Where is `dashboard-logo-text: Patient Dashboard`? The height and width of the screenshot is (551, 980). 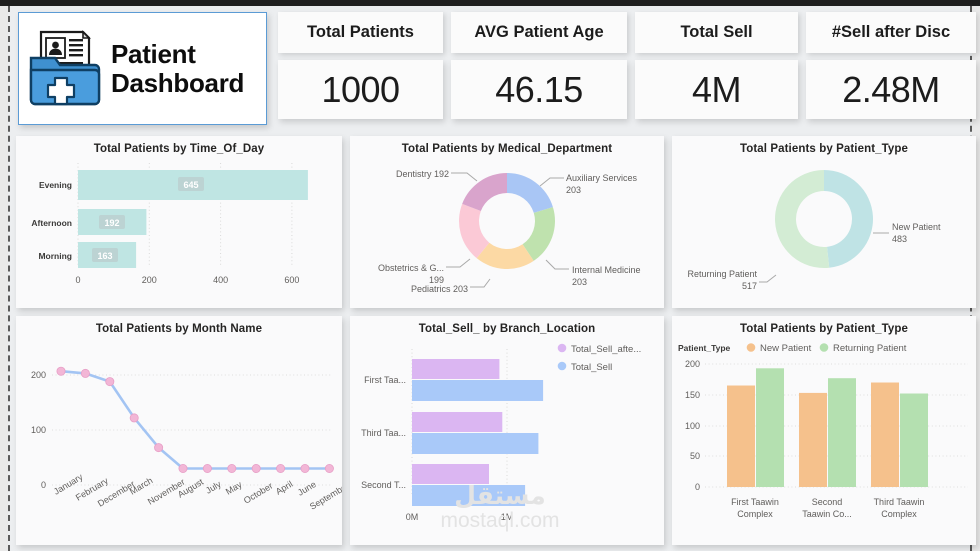
dashboard-logo-text: Patient Dashboard is located at coordinates (177, 68).